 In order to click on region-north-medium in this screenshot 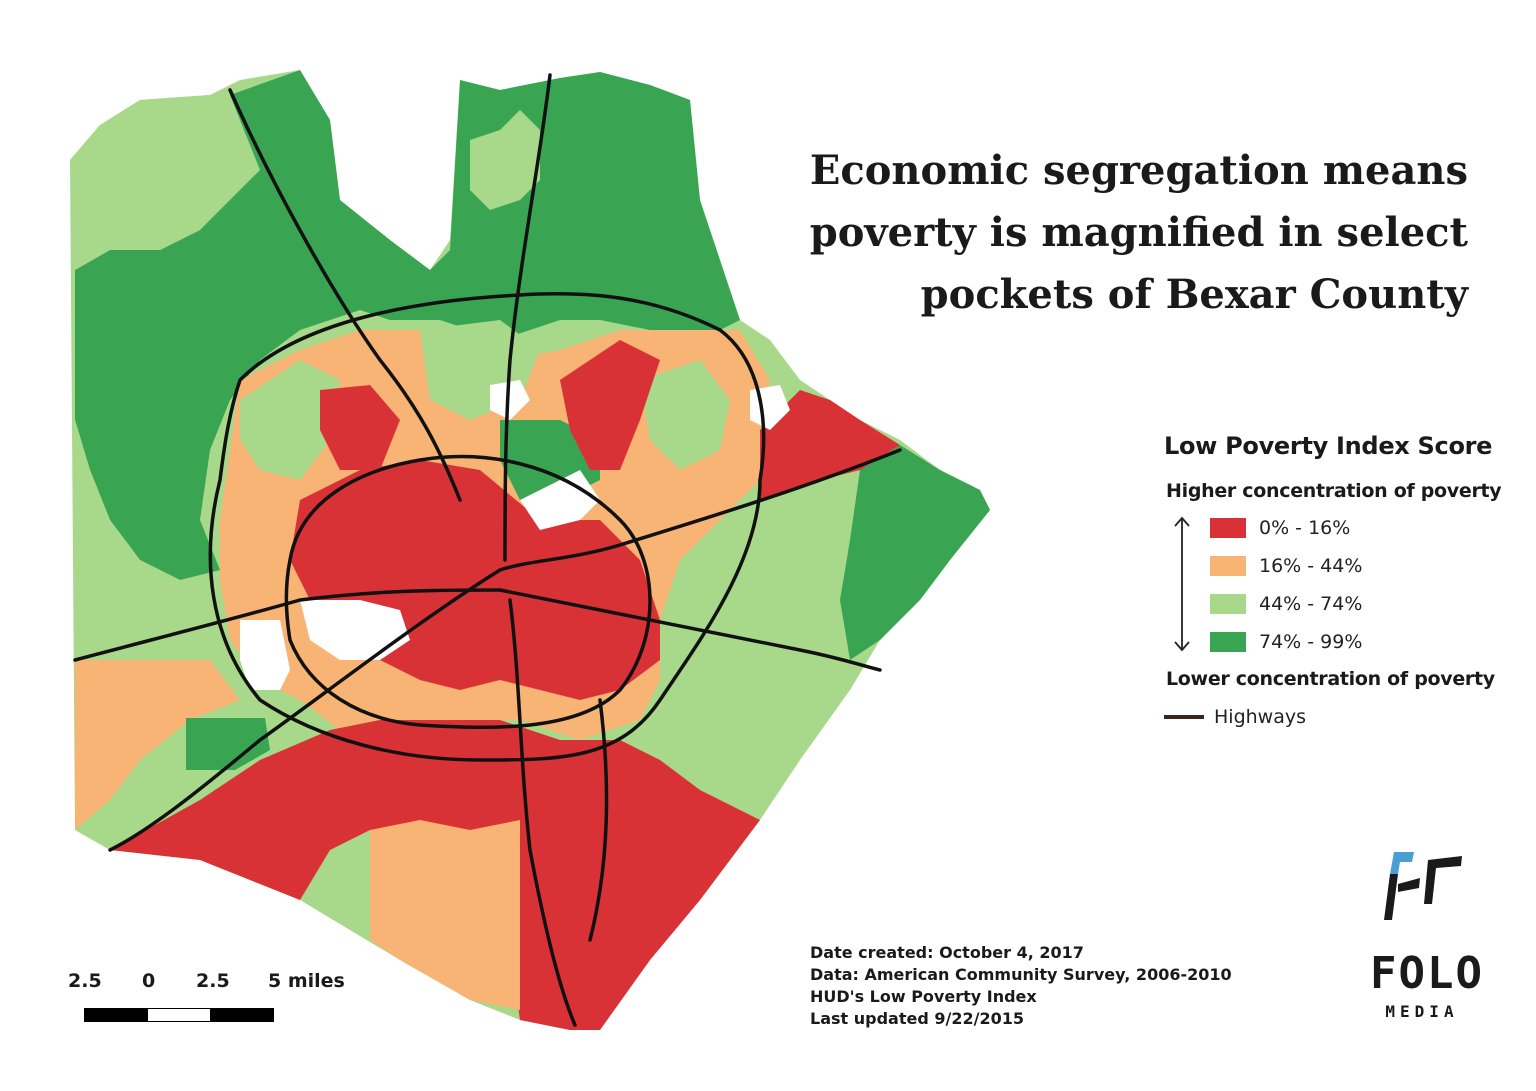, I will do `click(505, 160)`.